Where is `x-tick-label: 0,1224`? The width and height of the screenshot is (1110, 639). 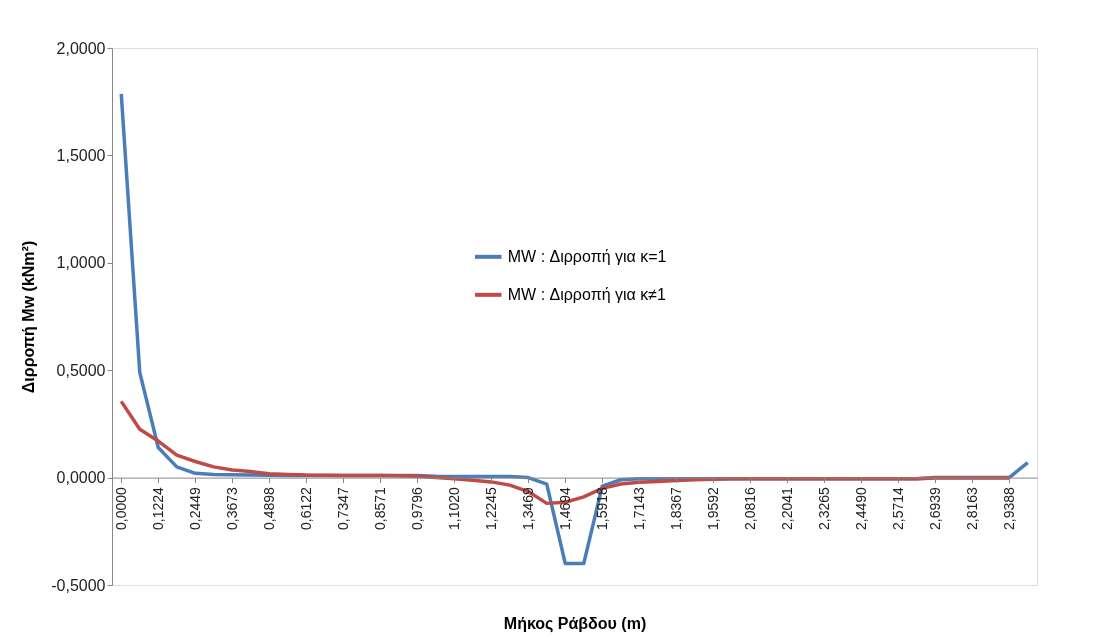
x-tick-label: 0,1224 is located at coordinates (157, 508).